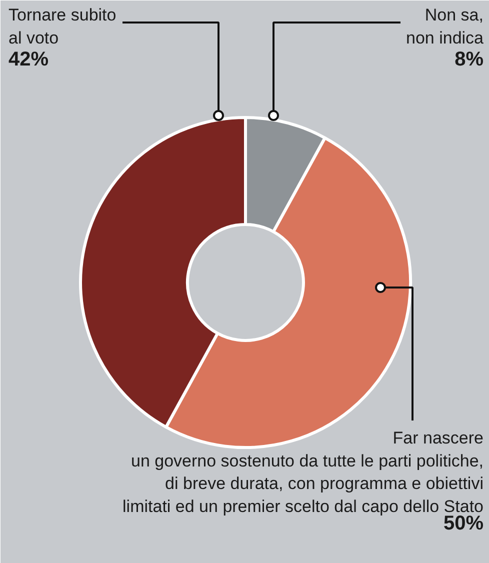  Describe the element at coordinates (62, 27) in the screenshot. I see `slice-label: Tornare subito al voto` at that location.